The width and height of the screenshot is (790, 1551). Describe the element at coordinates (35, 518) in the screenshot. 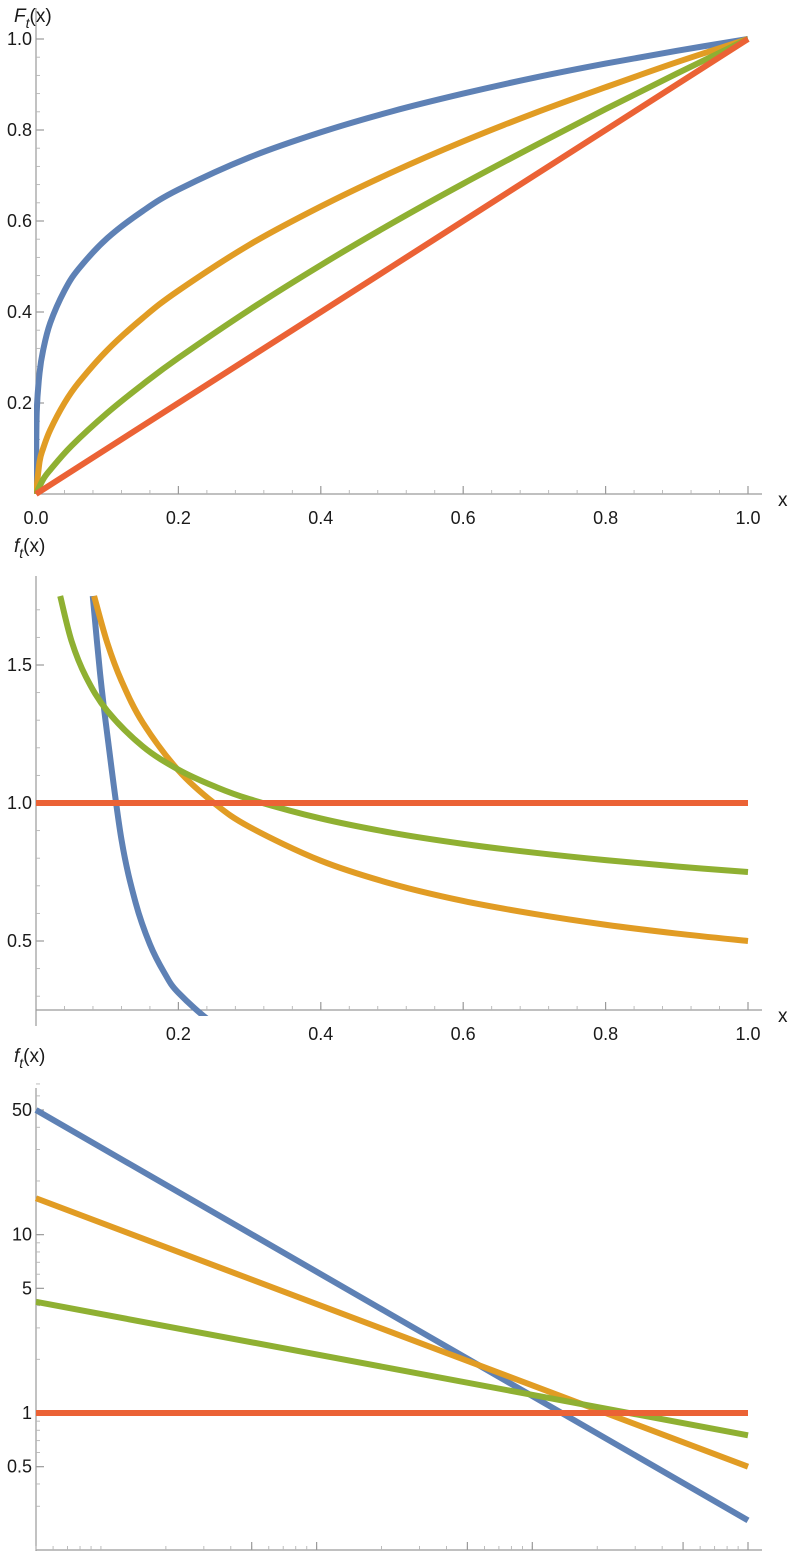

I see `x-tick-label: 0.0` at that location.